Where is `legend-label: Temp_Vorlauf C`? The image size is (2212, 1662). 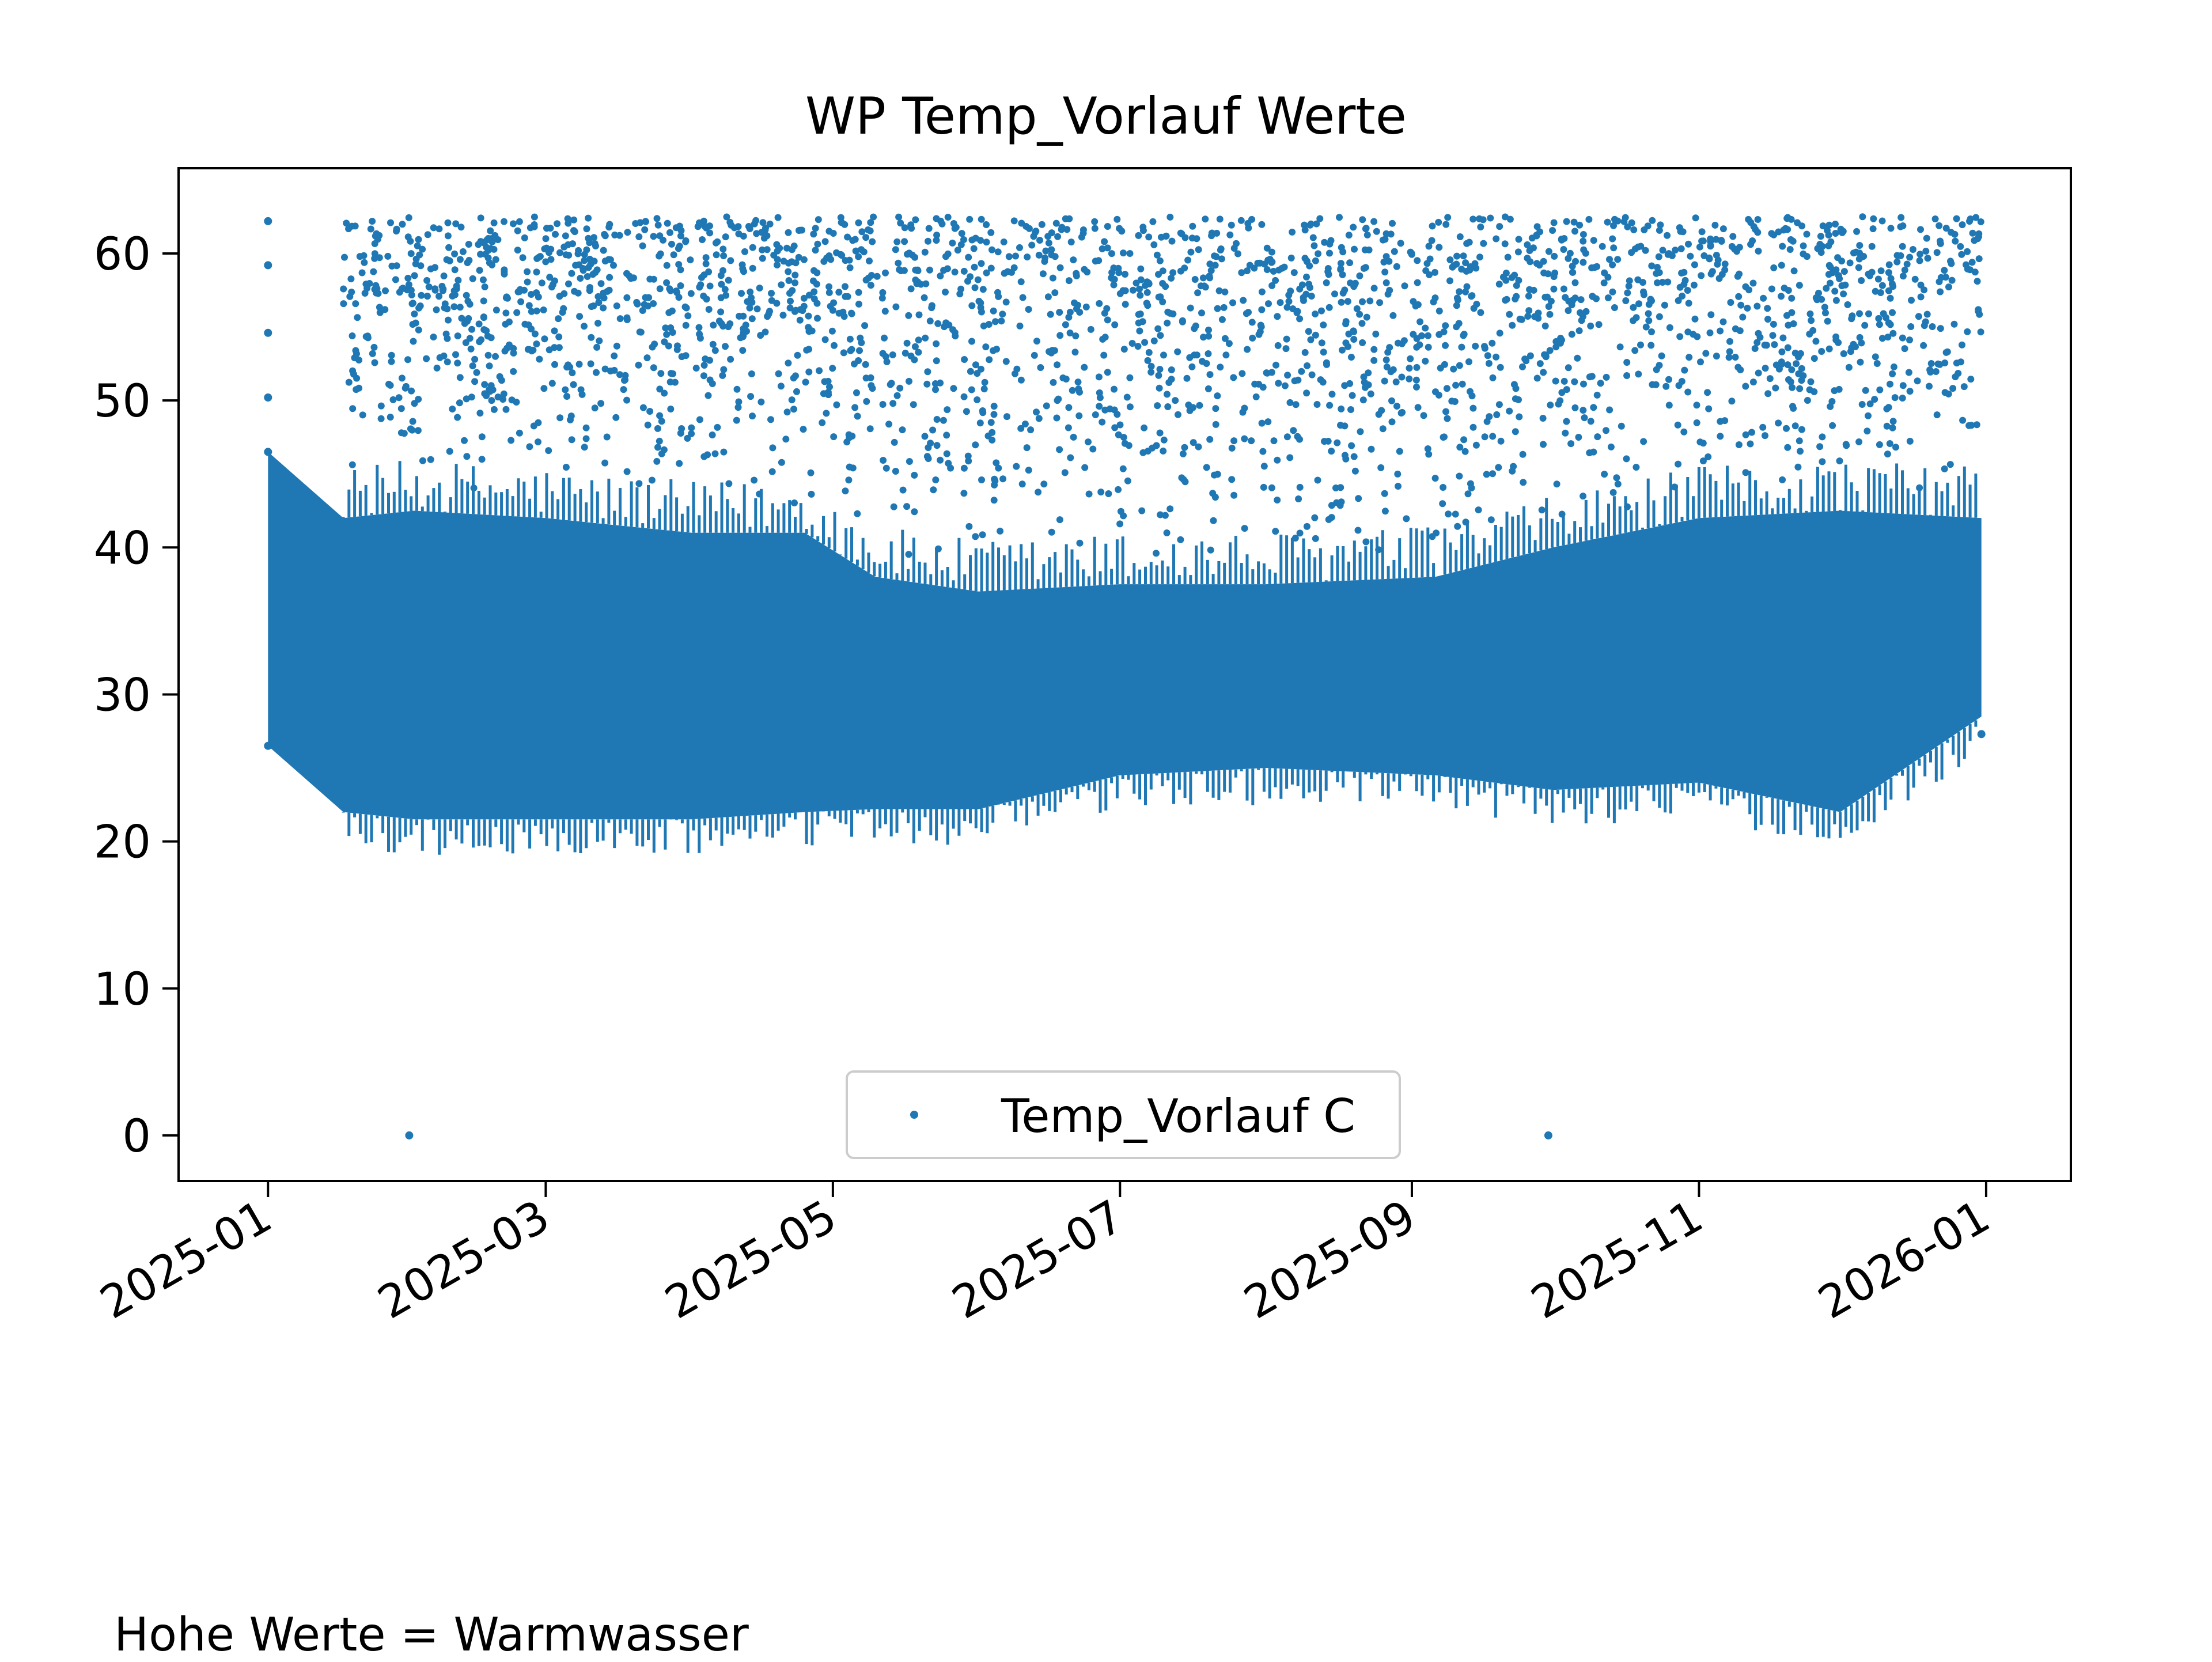 legend-label: Temp_Vorlauf C is located at coordinates (1178, 1116).